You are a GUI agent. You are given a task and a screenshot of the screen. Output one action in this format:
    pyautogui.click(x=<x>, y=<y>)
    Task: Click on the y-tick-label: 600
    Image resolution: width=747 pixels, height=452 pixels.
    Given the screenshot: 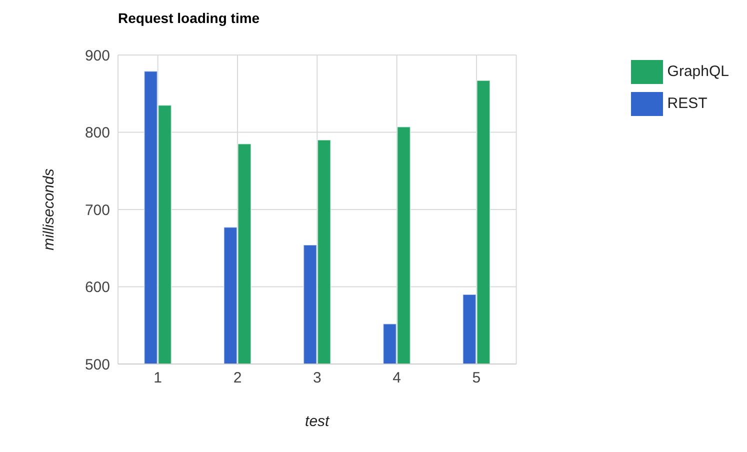 What is the action you would take?
    pyautogui.click(x=97, y=287)
    